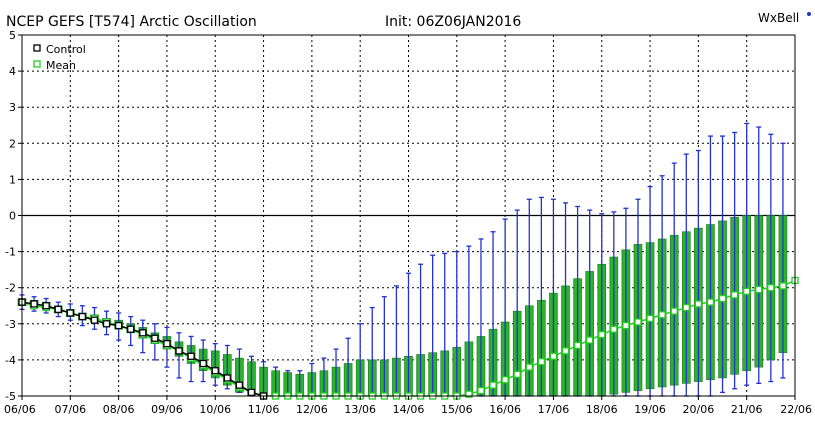  Describe the element at coordinates (796, 409) in the screenshot. I see `x-tick-label: 22/06` at that location.